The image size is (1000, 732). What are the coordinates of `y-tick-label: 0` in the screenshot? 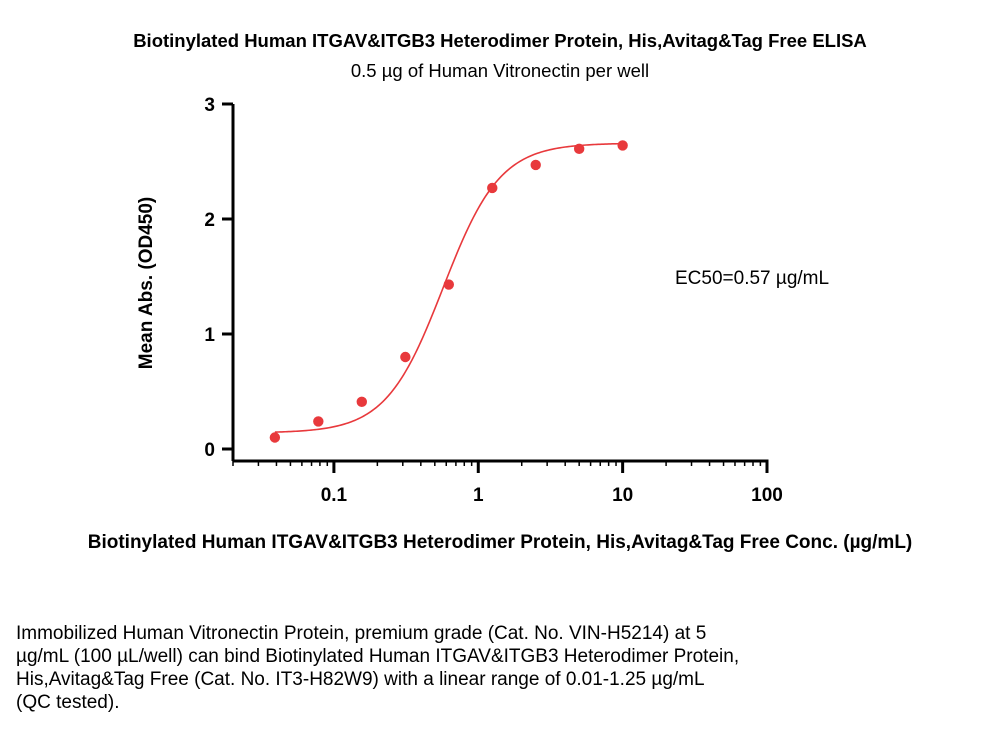 It's located at (209, 450).